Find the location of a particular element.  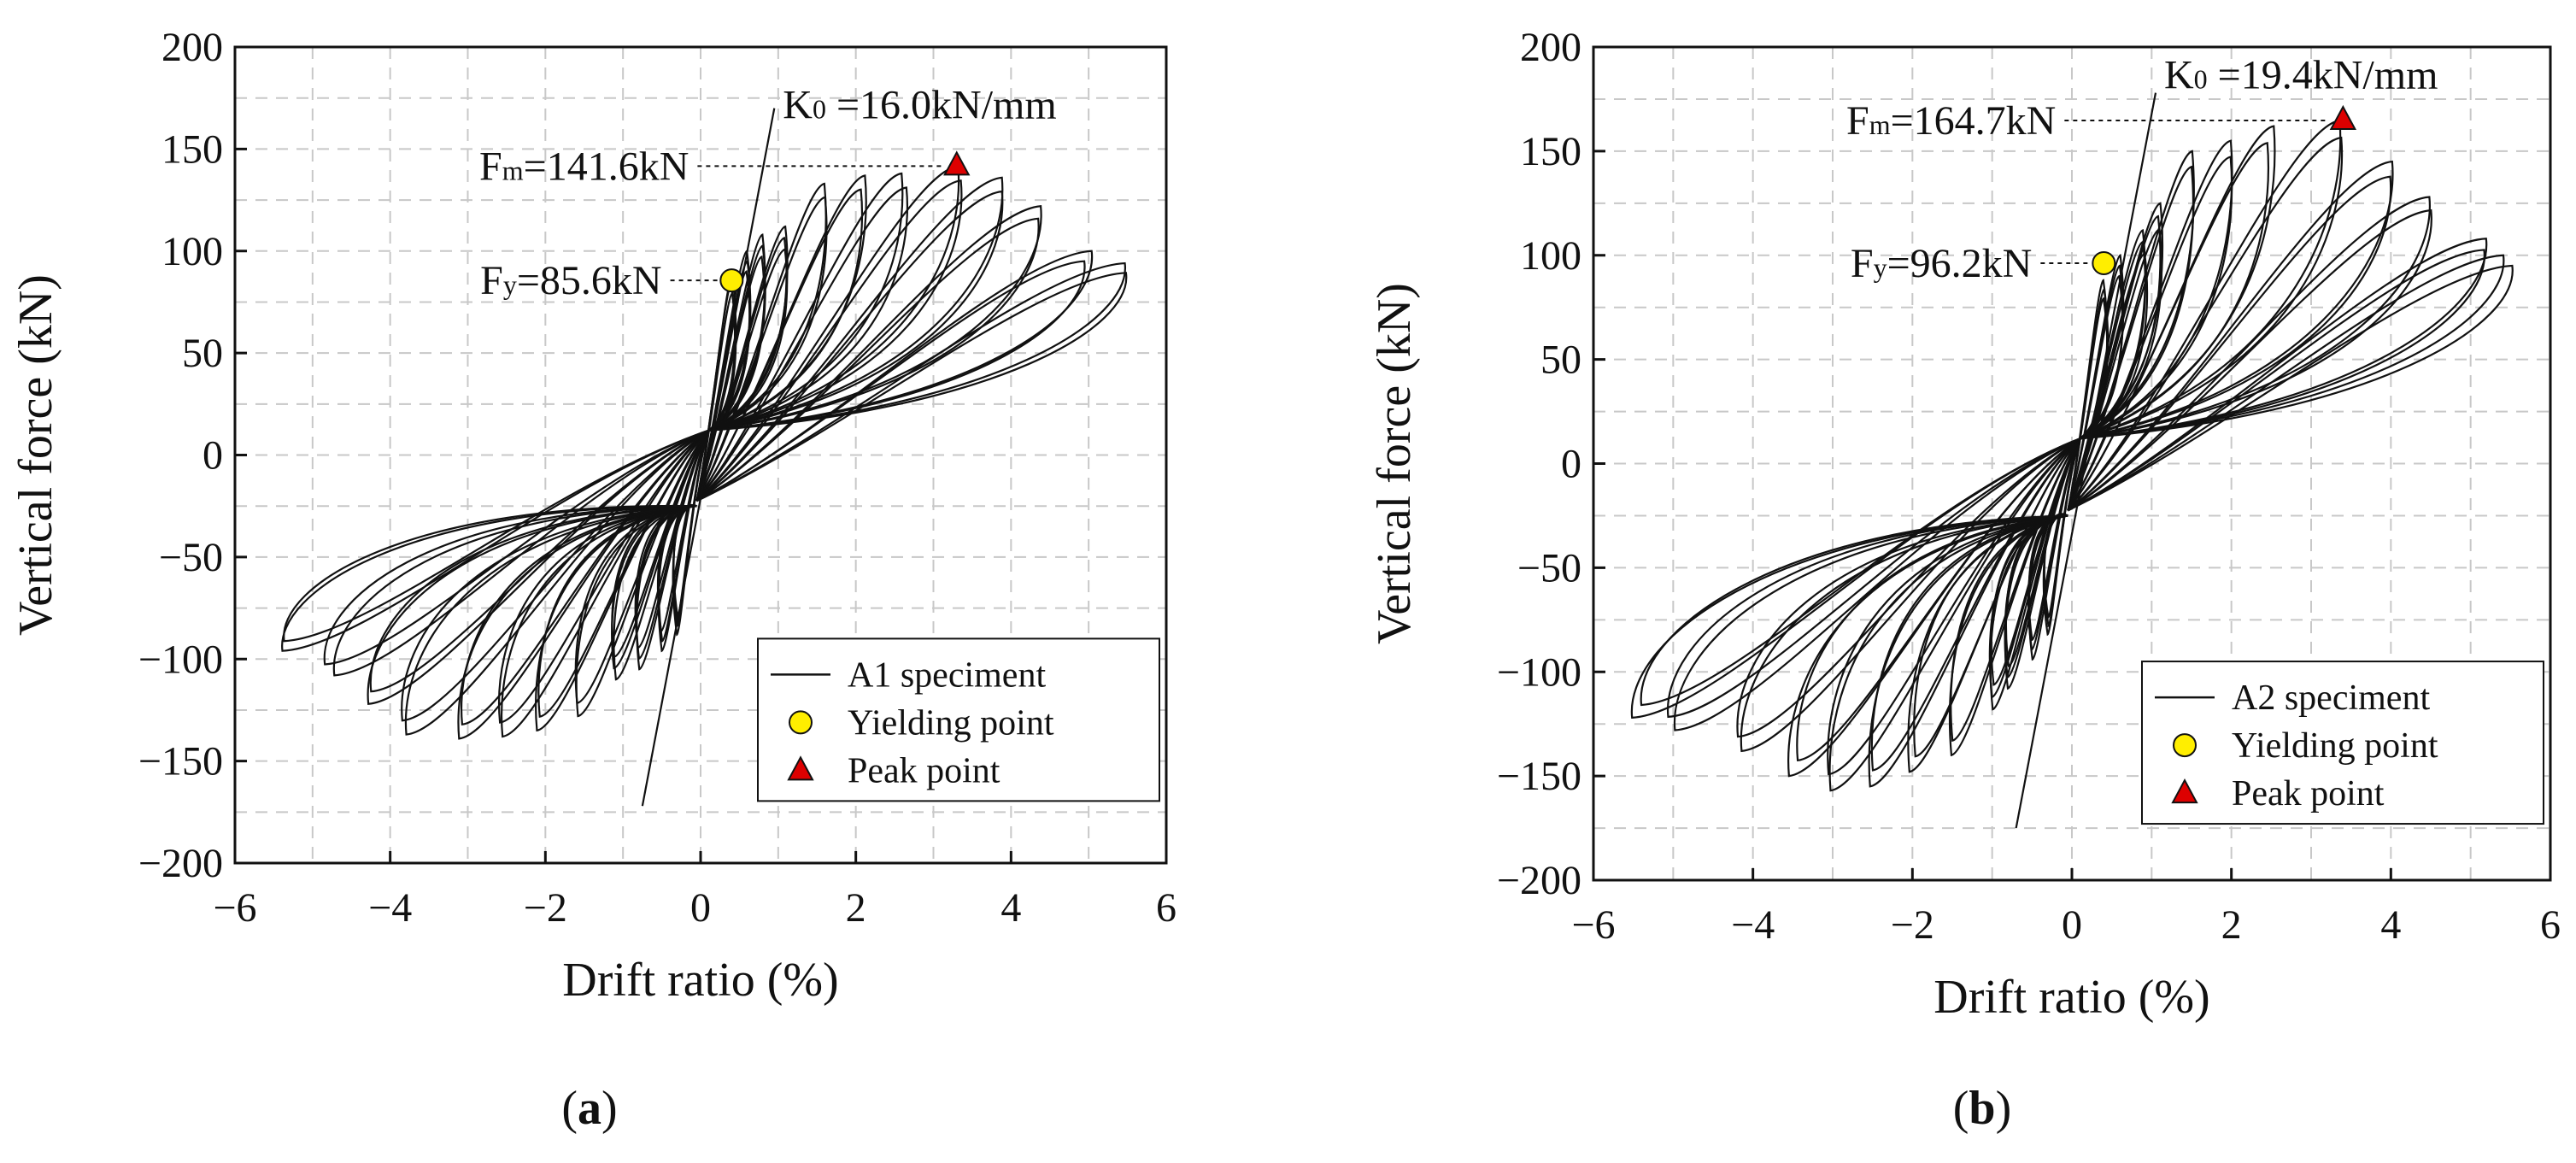

stiffness-label: K0 =16.0kN/mm is located at coordinates (919, 105).